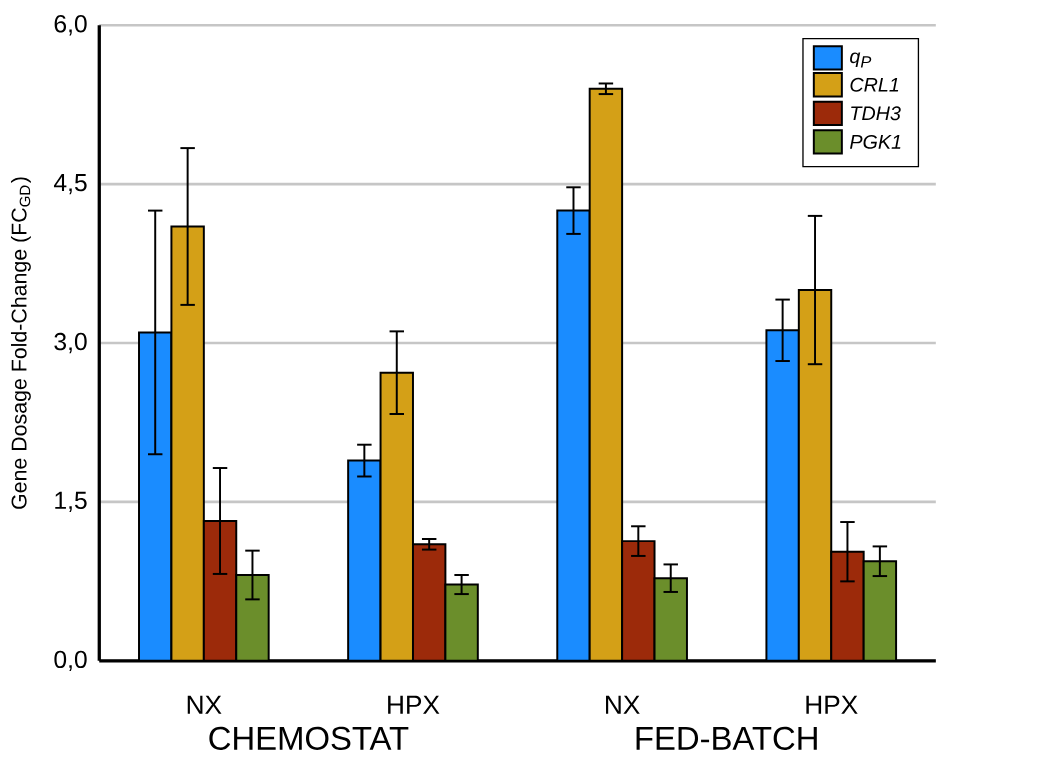  What do you see at coordinates (70, 661) in the screenshot?
I see `y-tick-label: 0,0` at bounding box center [70, 661].